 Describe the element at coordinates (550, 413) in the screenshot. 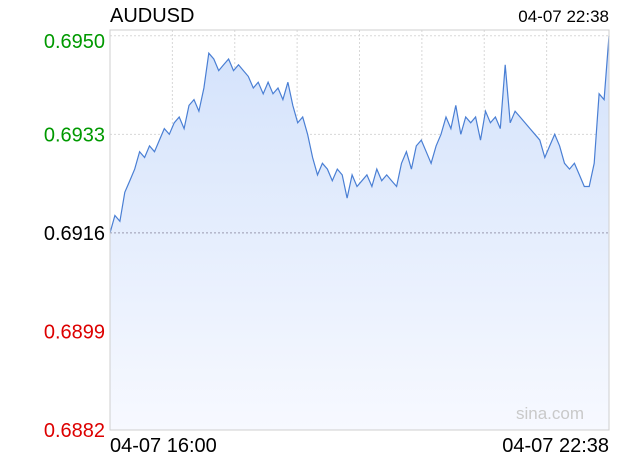

I see `watermark: sina.com` at that location.